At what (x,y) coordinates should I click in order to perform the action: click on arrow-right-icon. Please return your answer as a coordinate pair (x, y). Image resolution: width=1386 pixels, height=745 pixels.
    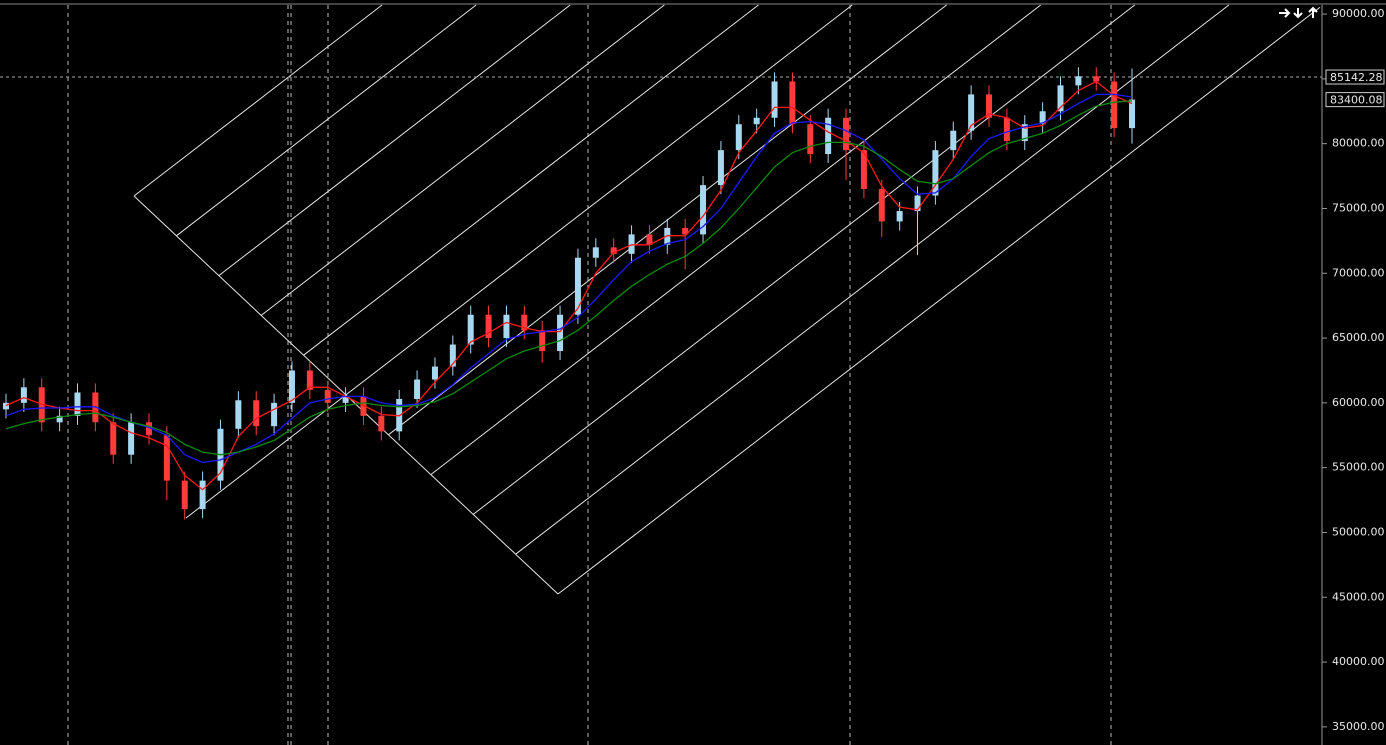
    Looking at the image, I should click on (1285, 13).